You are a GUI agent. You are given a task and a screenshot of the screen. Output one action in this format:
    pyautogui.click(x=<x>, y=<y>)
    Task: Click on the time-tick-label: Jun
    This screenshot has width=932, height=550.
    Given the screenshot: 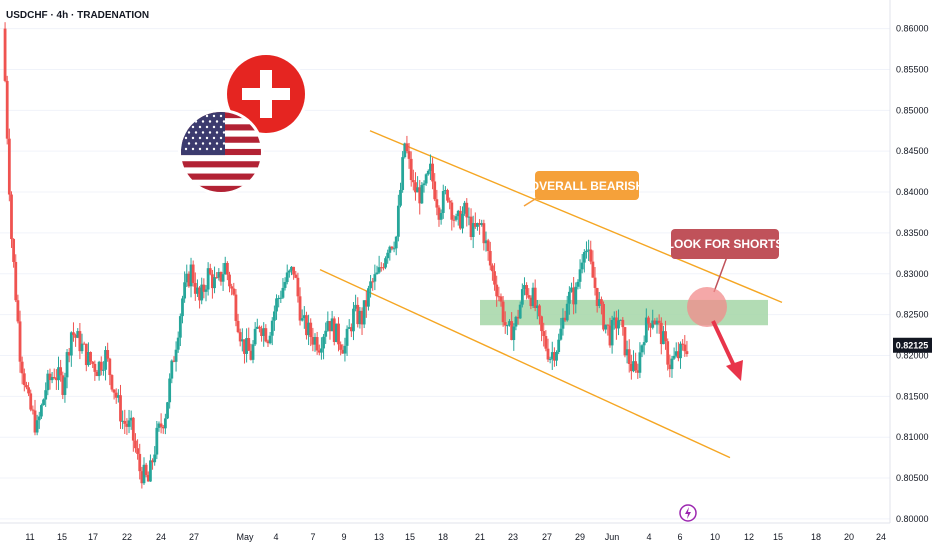 What is the action you would take?
    pyautogui.click(x=612, y=537)
    